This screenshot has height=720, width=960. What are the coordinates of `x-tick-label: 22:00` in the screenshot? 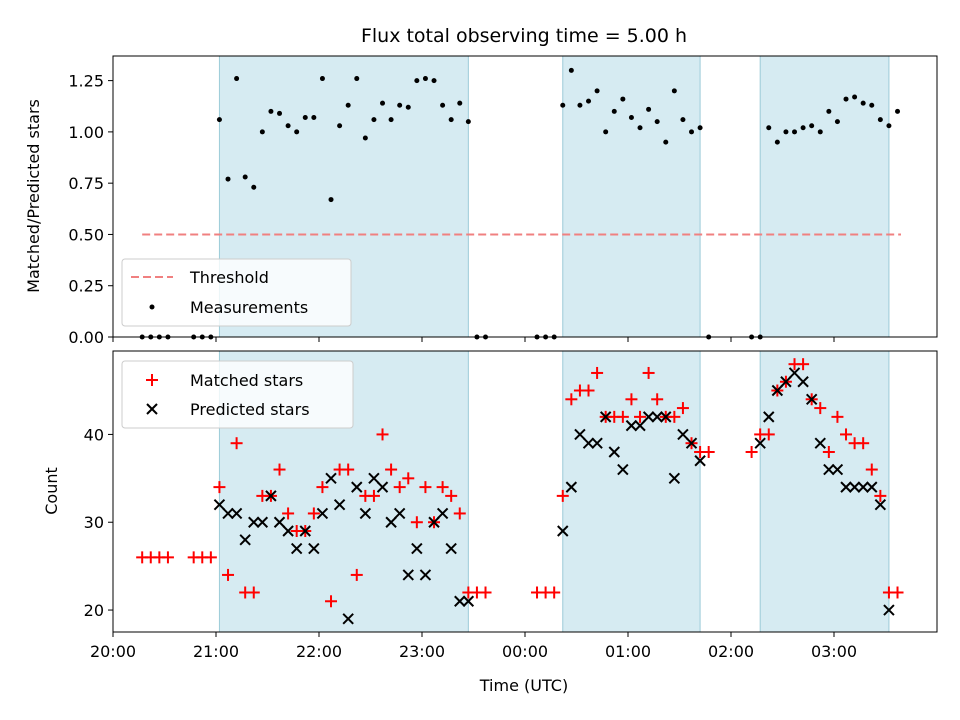 It's located at (319, 651).